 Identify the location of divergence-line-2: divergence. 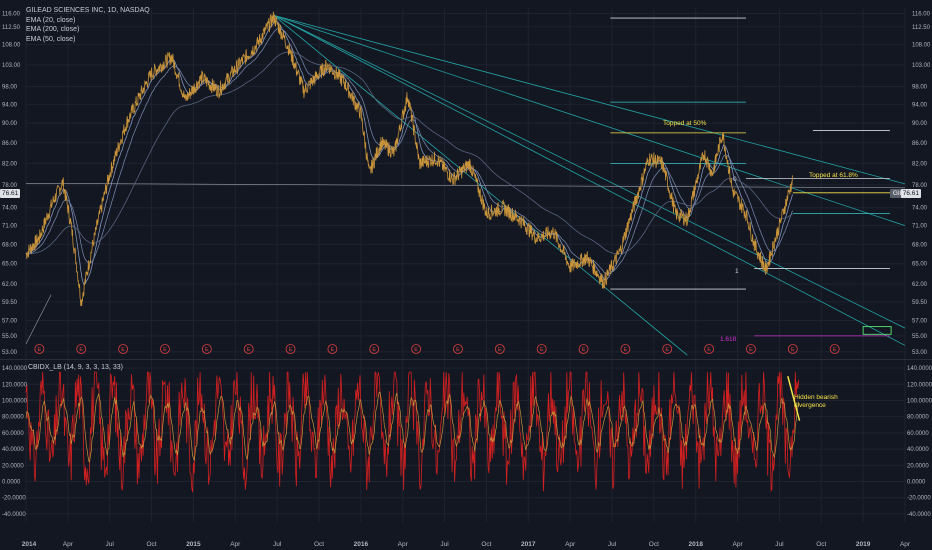
(810, 405).